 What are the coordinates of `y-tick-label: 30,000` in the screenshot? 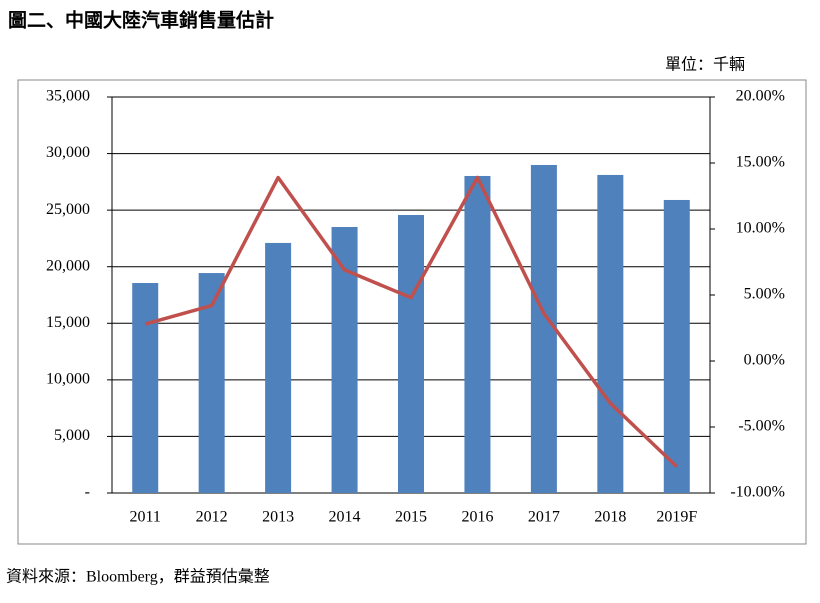 It's located at (68, 152).